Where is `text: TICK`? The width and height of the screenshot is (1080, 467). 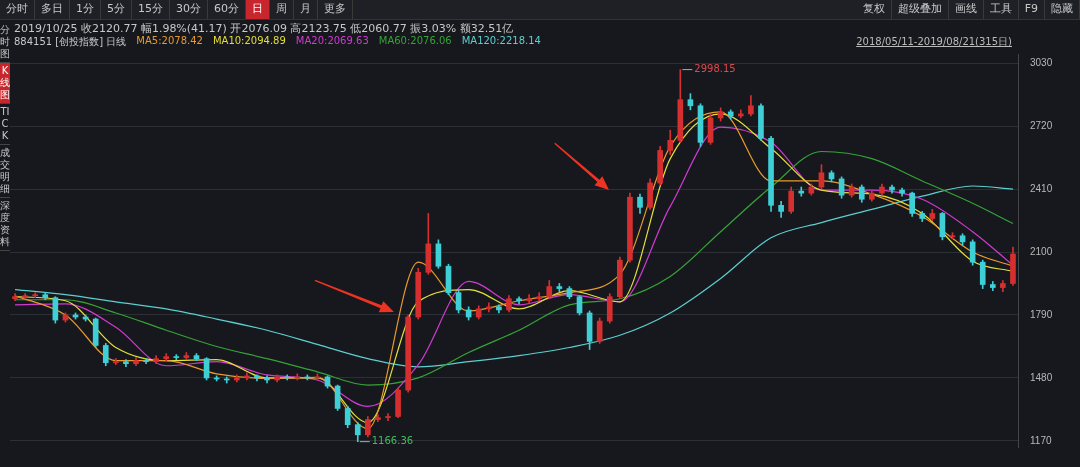
text: TICK is located at coordinates (5, 124).